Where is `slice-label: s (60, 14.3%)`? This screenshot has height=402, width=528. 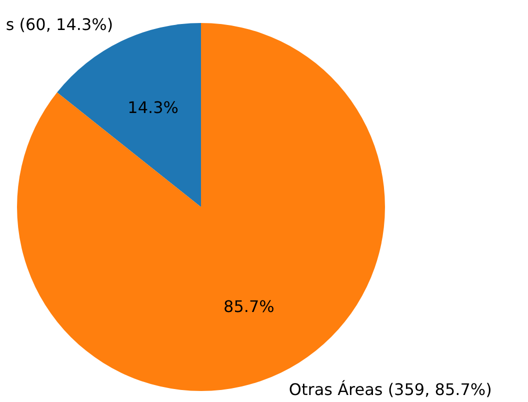
slice-label: s (60, 14.3%) is located at coordinates (60, 24).